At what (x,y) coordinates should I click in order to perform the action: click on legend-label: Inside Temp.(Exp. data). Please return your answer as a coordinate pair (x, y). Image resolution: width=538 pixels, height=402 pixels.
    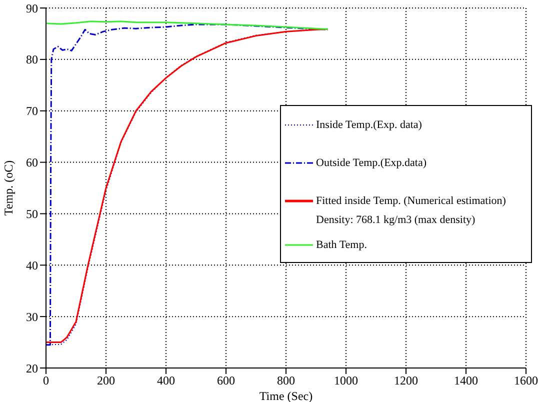
    Looking at the image, I should click on (369, 125).